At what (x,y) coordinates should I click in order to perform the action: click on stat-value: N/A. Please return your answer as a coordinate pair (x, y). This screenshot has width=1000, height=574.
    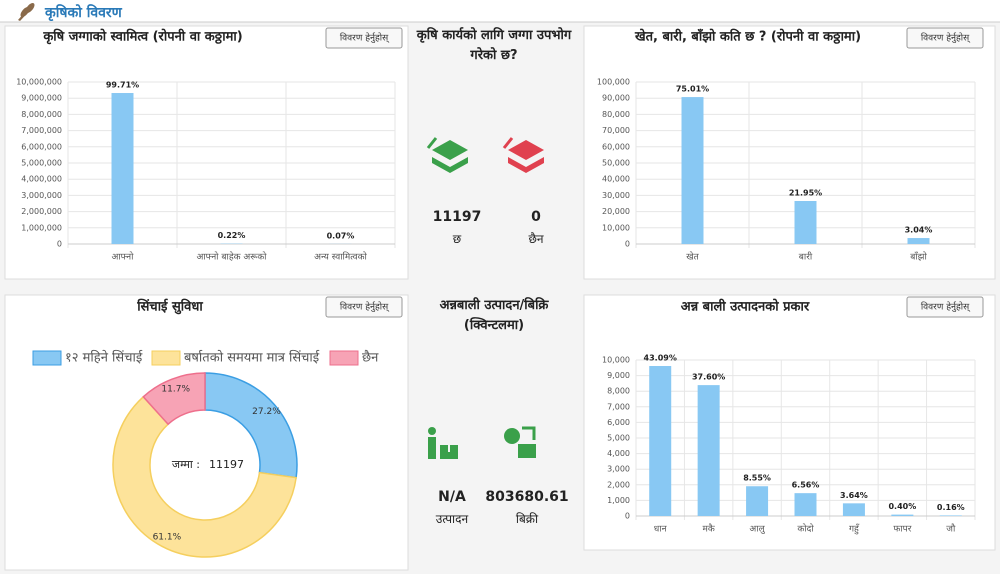
    Looking at the image, I should click on (452, 497).